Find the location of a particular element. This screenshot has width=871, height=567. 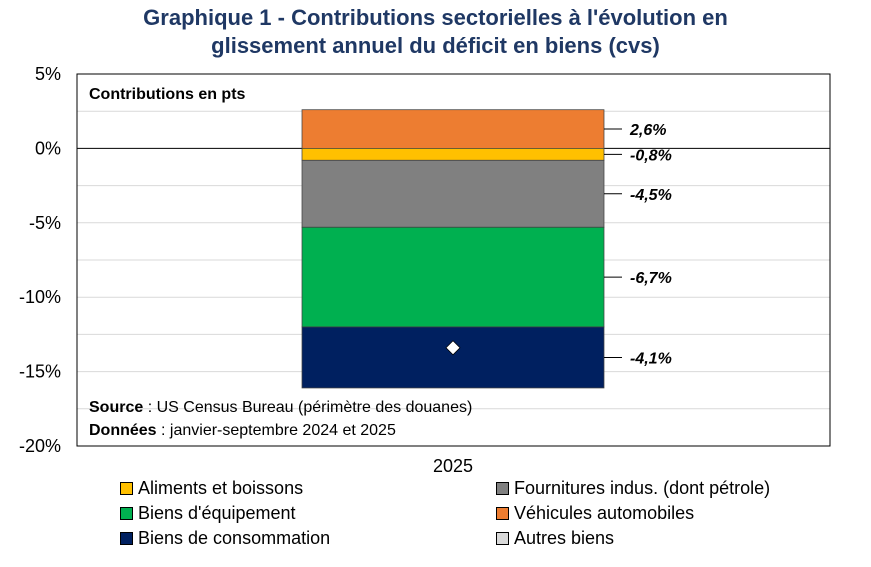

data-label: -4,5% is located at coordinates (651, 195).